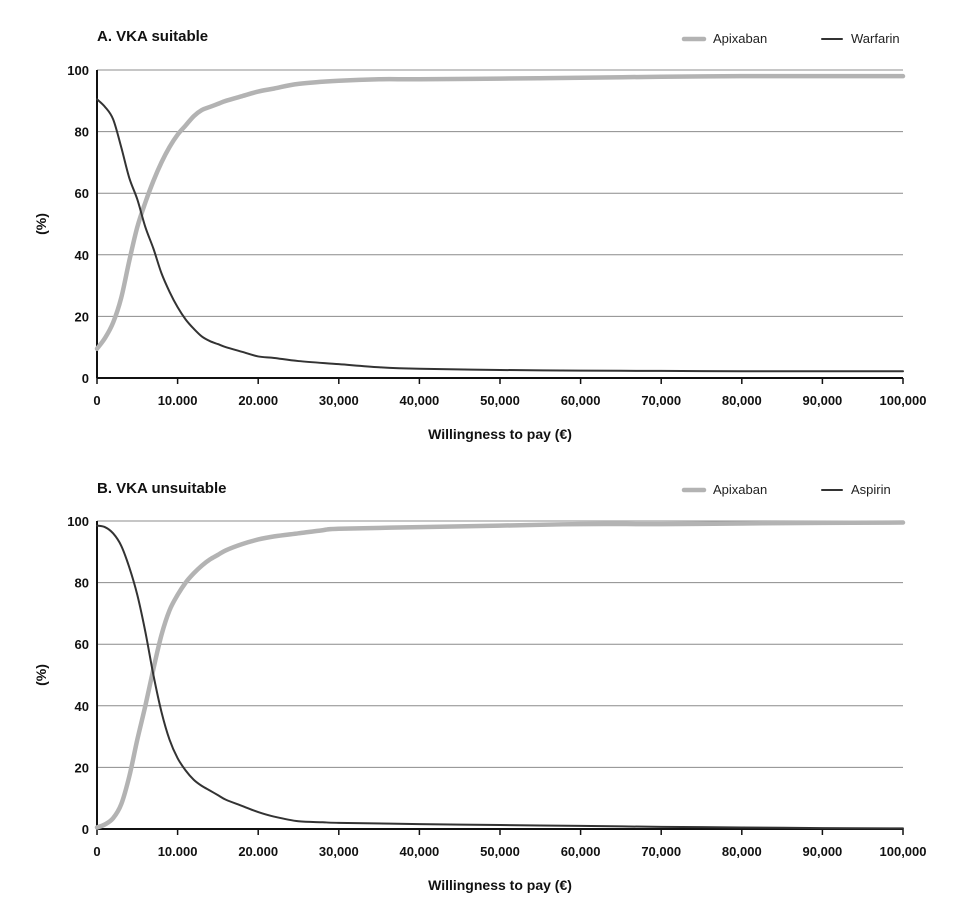 The height and width of the screenshot is (923, 975). Describe the element at coordinates (152, 36) in the screenshot. I see `chart-title: A. VKA suitable` at that location.